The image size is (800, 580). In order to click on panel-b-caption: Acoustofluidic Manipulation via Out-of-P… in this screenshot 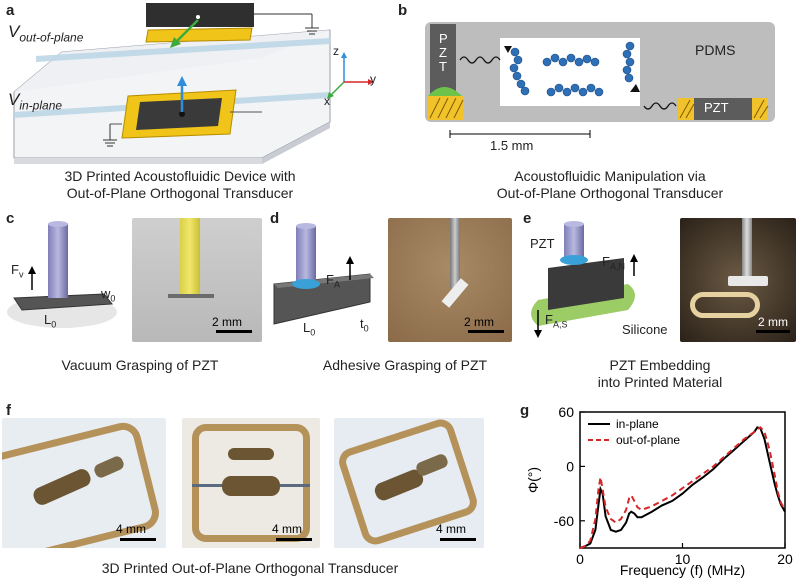, I will do `click(610, 184)`.